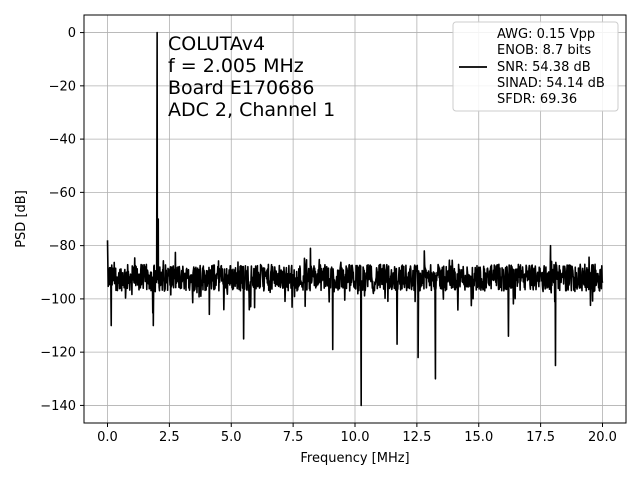 Image resolution: width=640 pixels, height=480 pixels. I want to click on y-tick-label: −120, so click(58, 353).